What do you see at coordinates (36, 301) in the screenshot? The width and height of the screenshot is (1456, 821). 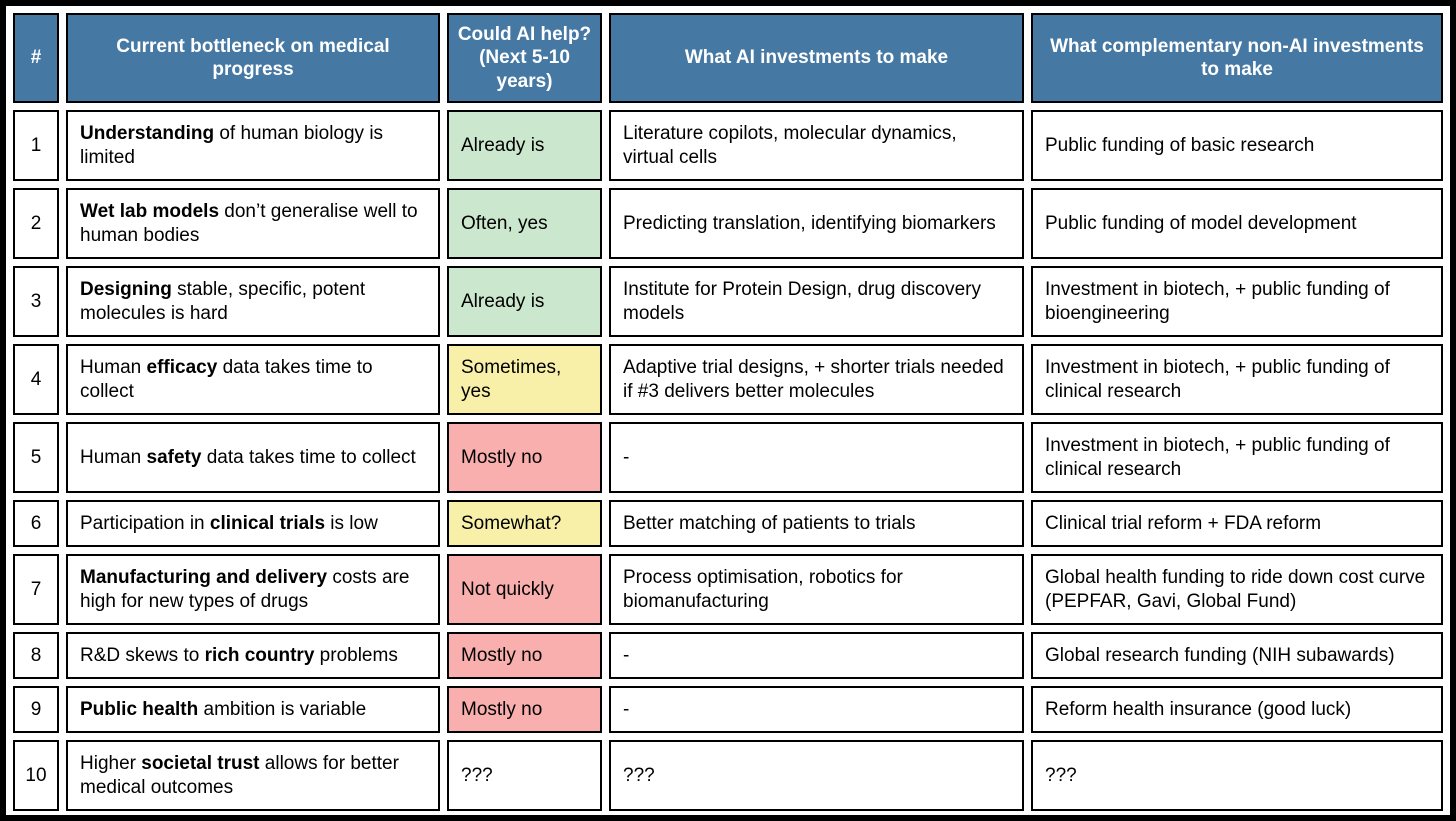 I see `row-number: 3` at bounding box center [36, 301].